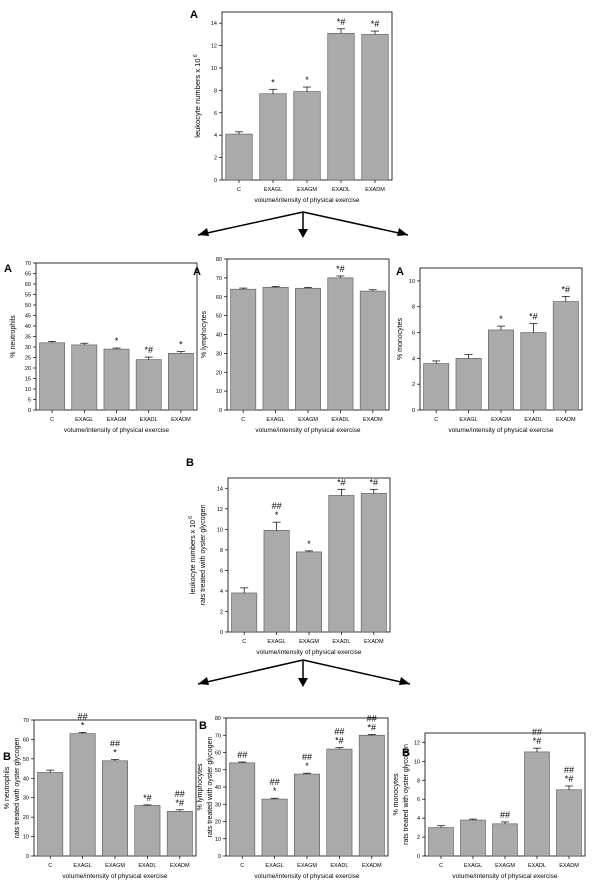 Image resolution: width=593 pixels, height=890 pixels. Describe the element at coordinates (28, 317) in the screenshot. I see `y-tick-label: 45` at that location.